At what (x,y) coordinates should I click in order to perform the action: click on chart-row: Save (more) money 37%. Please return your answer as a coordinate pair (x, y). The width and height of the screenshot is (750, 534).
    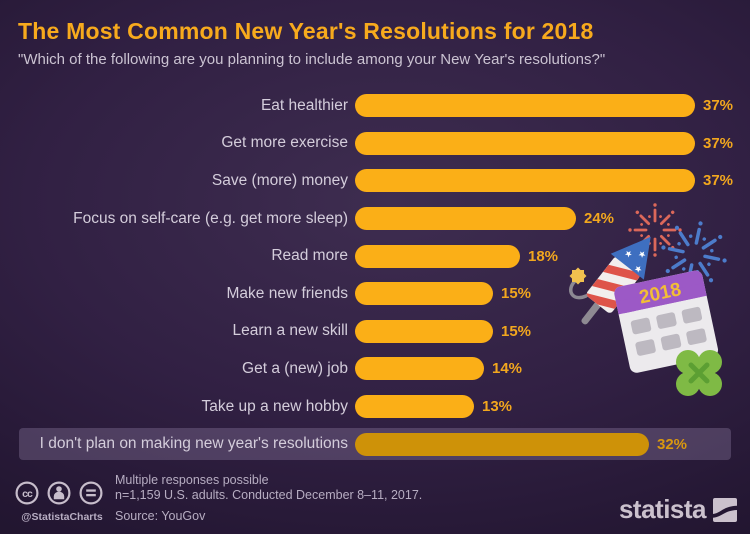
    Looking at the image, I should click on (375, 181).